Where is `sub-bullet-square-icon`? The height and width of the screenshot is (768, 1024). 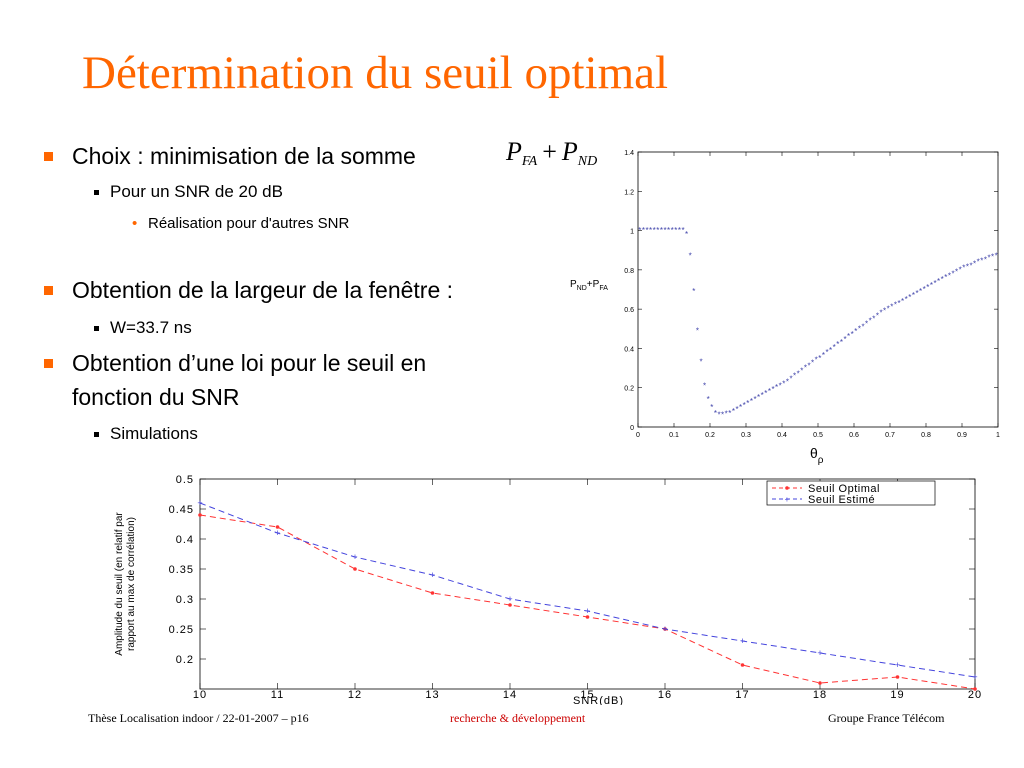
sub-bullet-square-icon is located at coordinates (96, 434).